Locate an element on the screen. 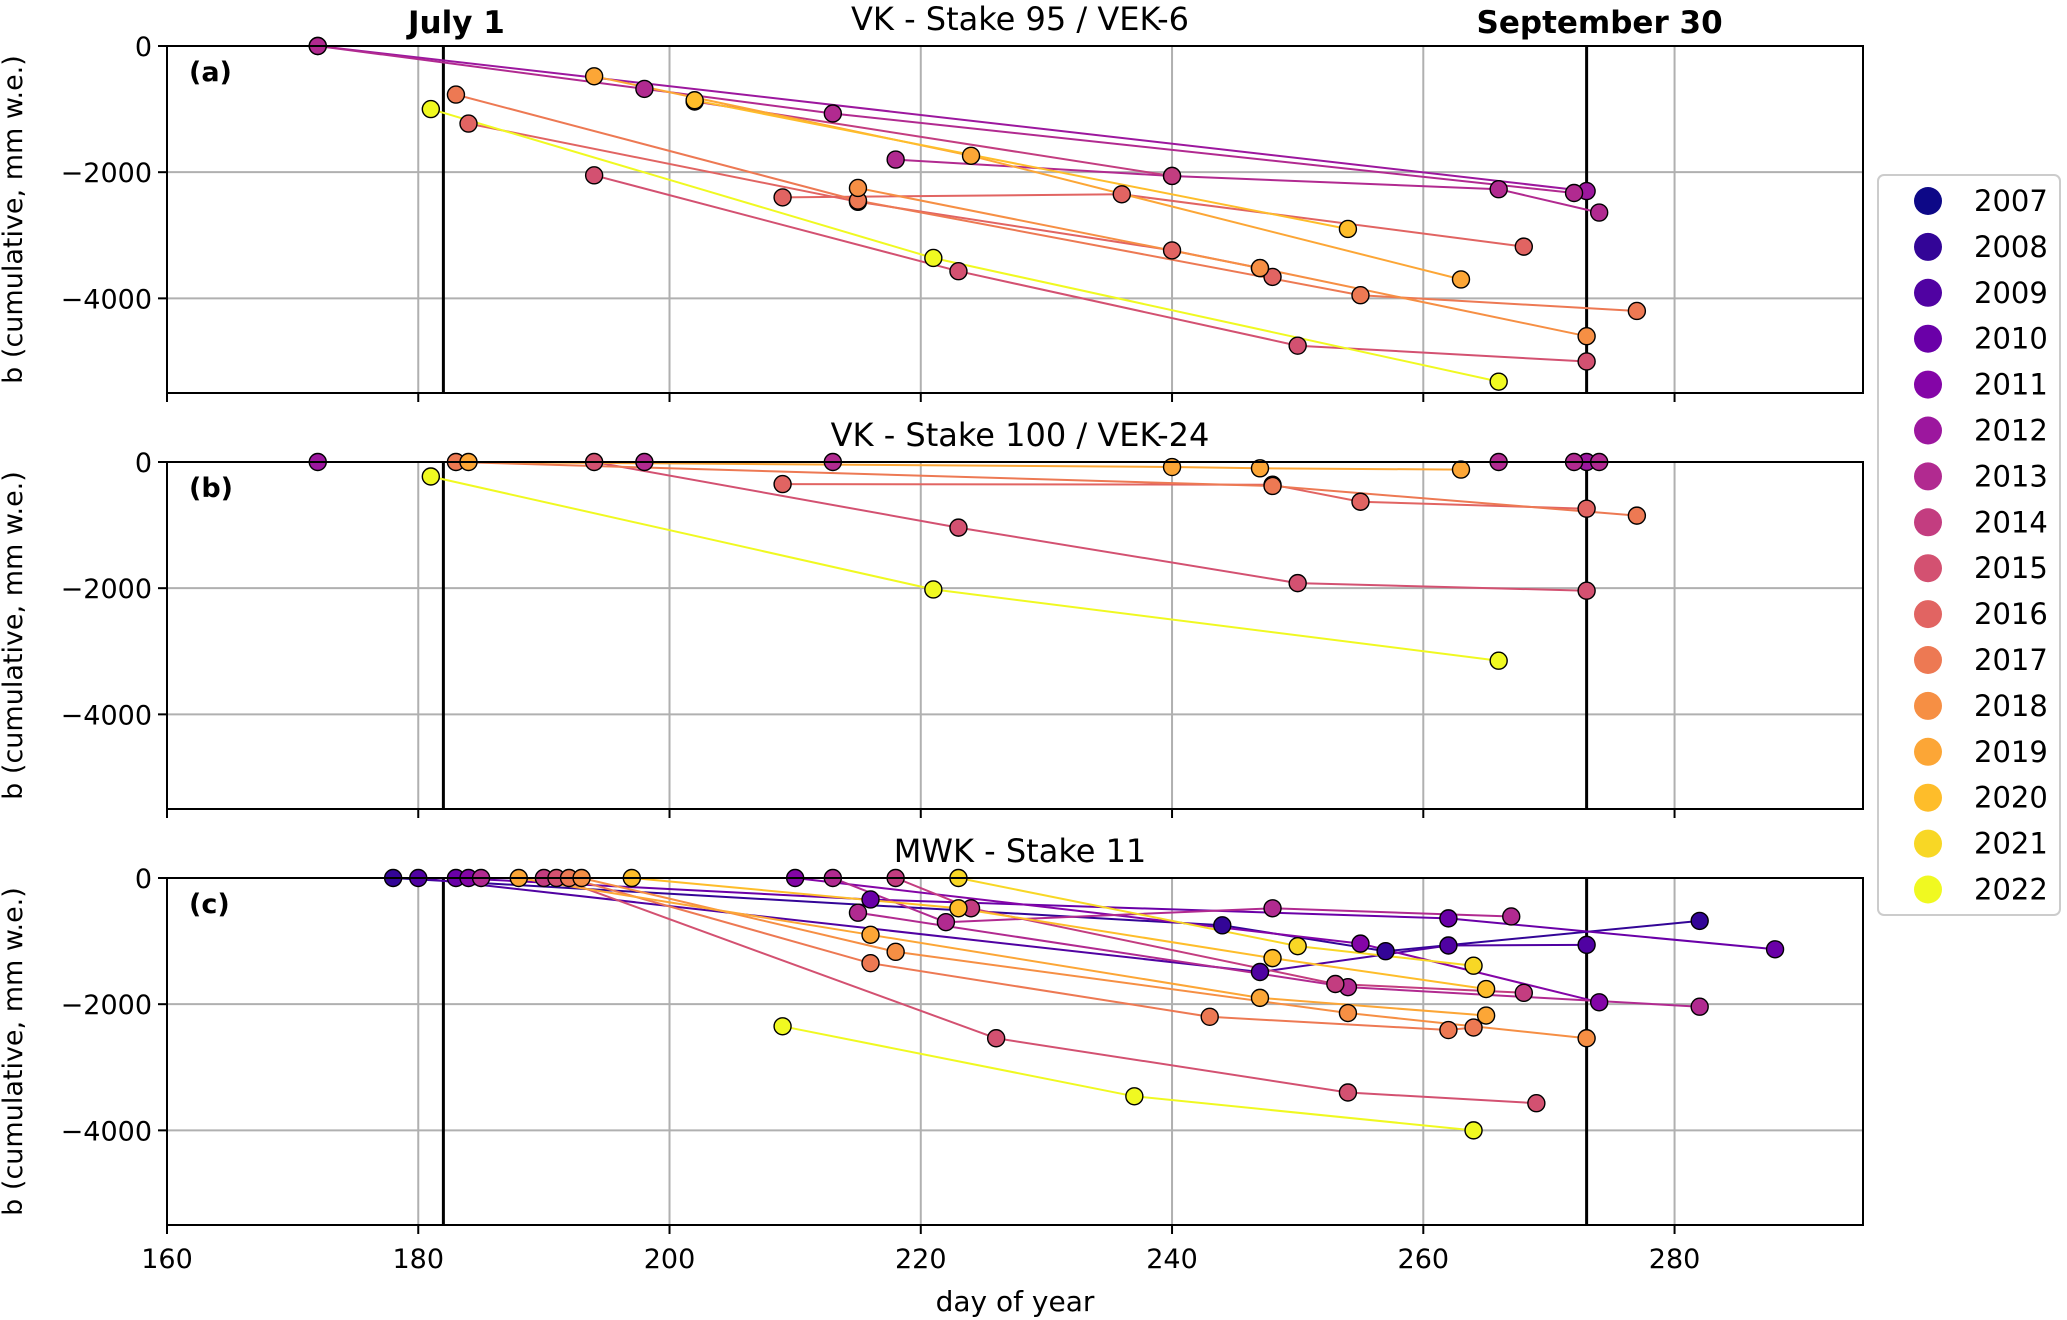  legend-marker-2022 is located at coordinates (1928, 889).